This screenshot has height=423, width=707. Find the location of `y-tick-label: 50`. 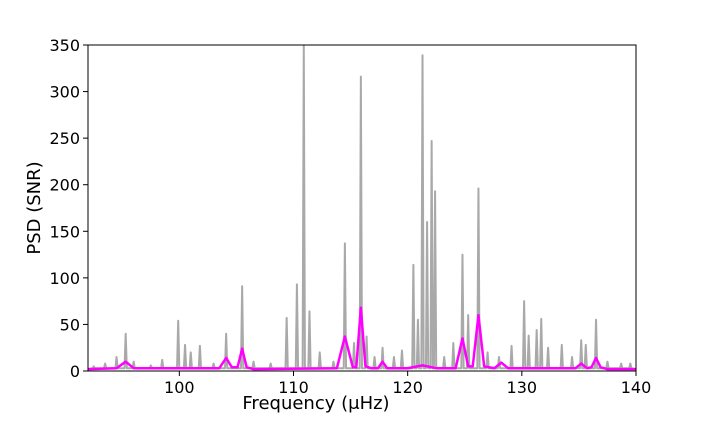

y-tick-label: 50 is located at coordinates (70, 324).